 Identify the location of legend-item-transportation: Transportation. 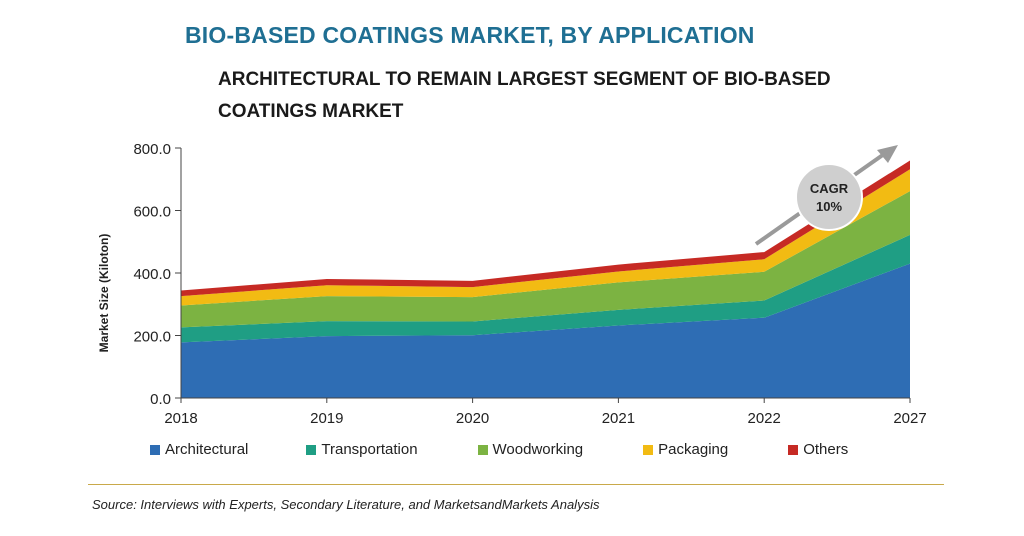
(362, 449).